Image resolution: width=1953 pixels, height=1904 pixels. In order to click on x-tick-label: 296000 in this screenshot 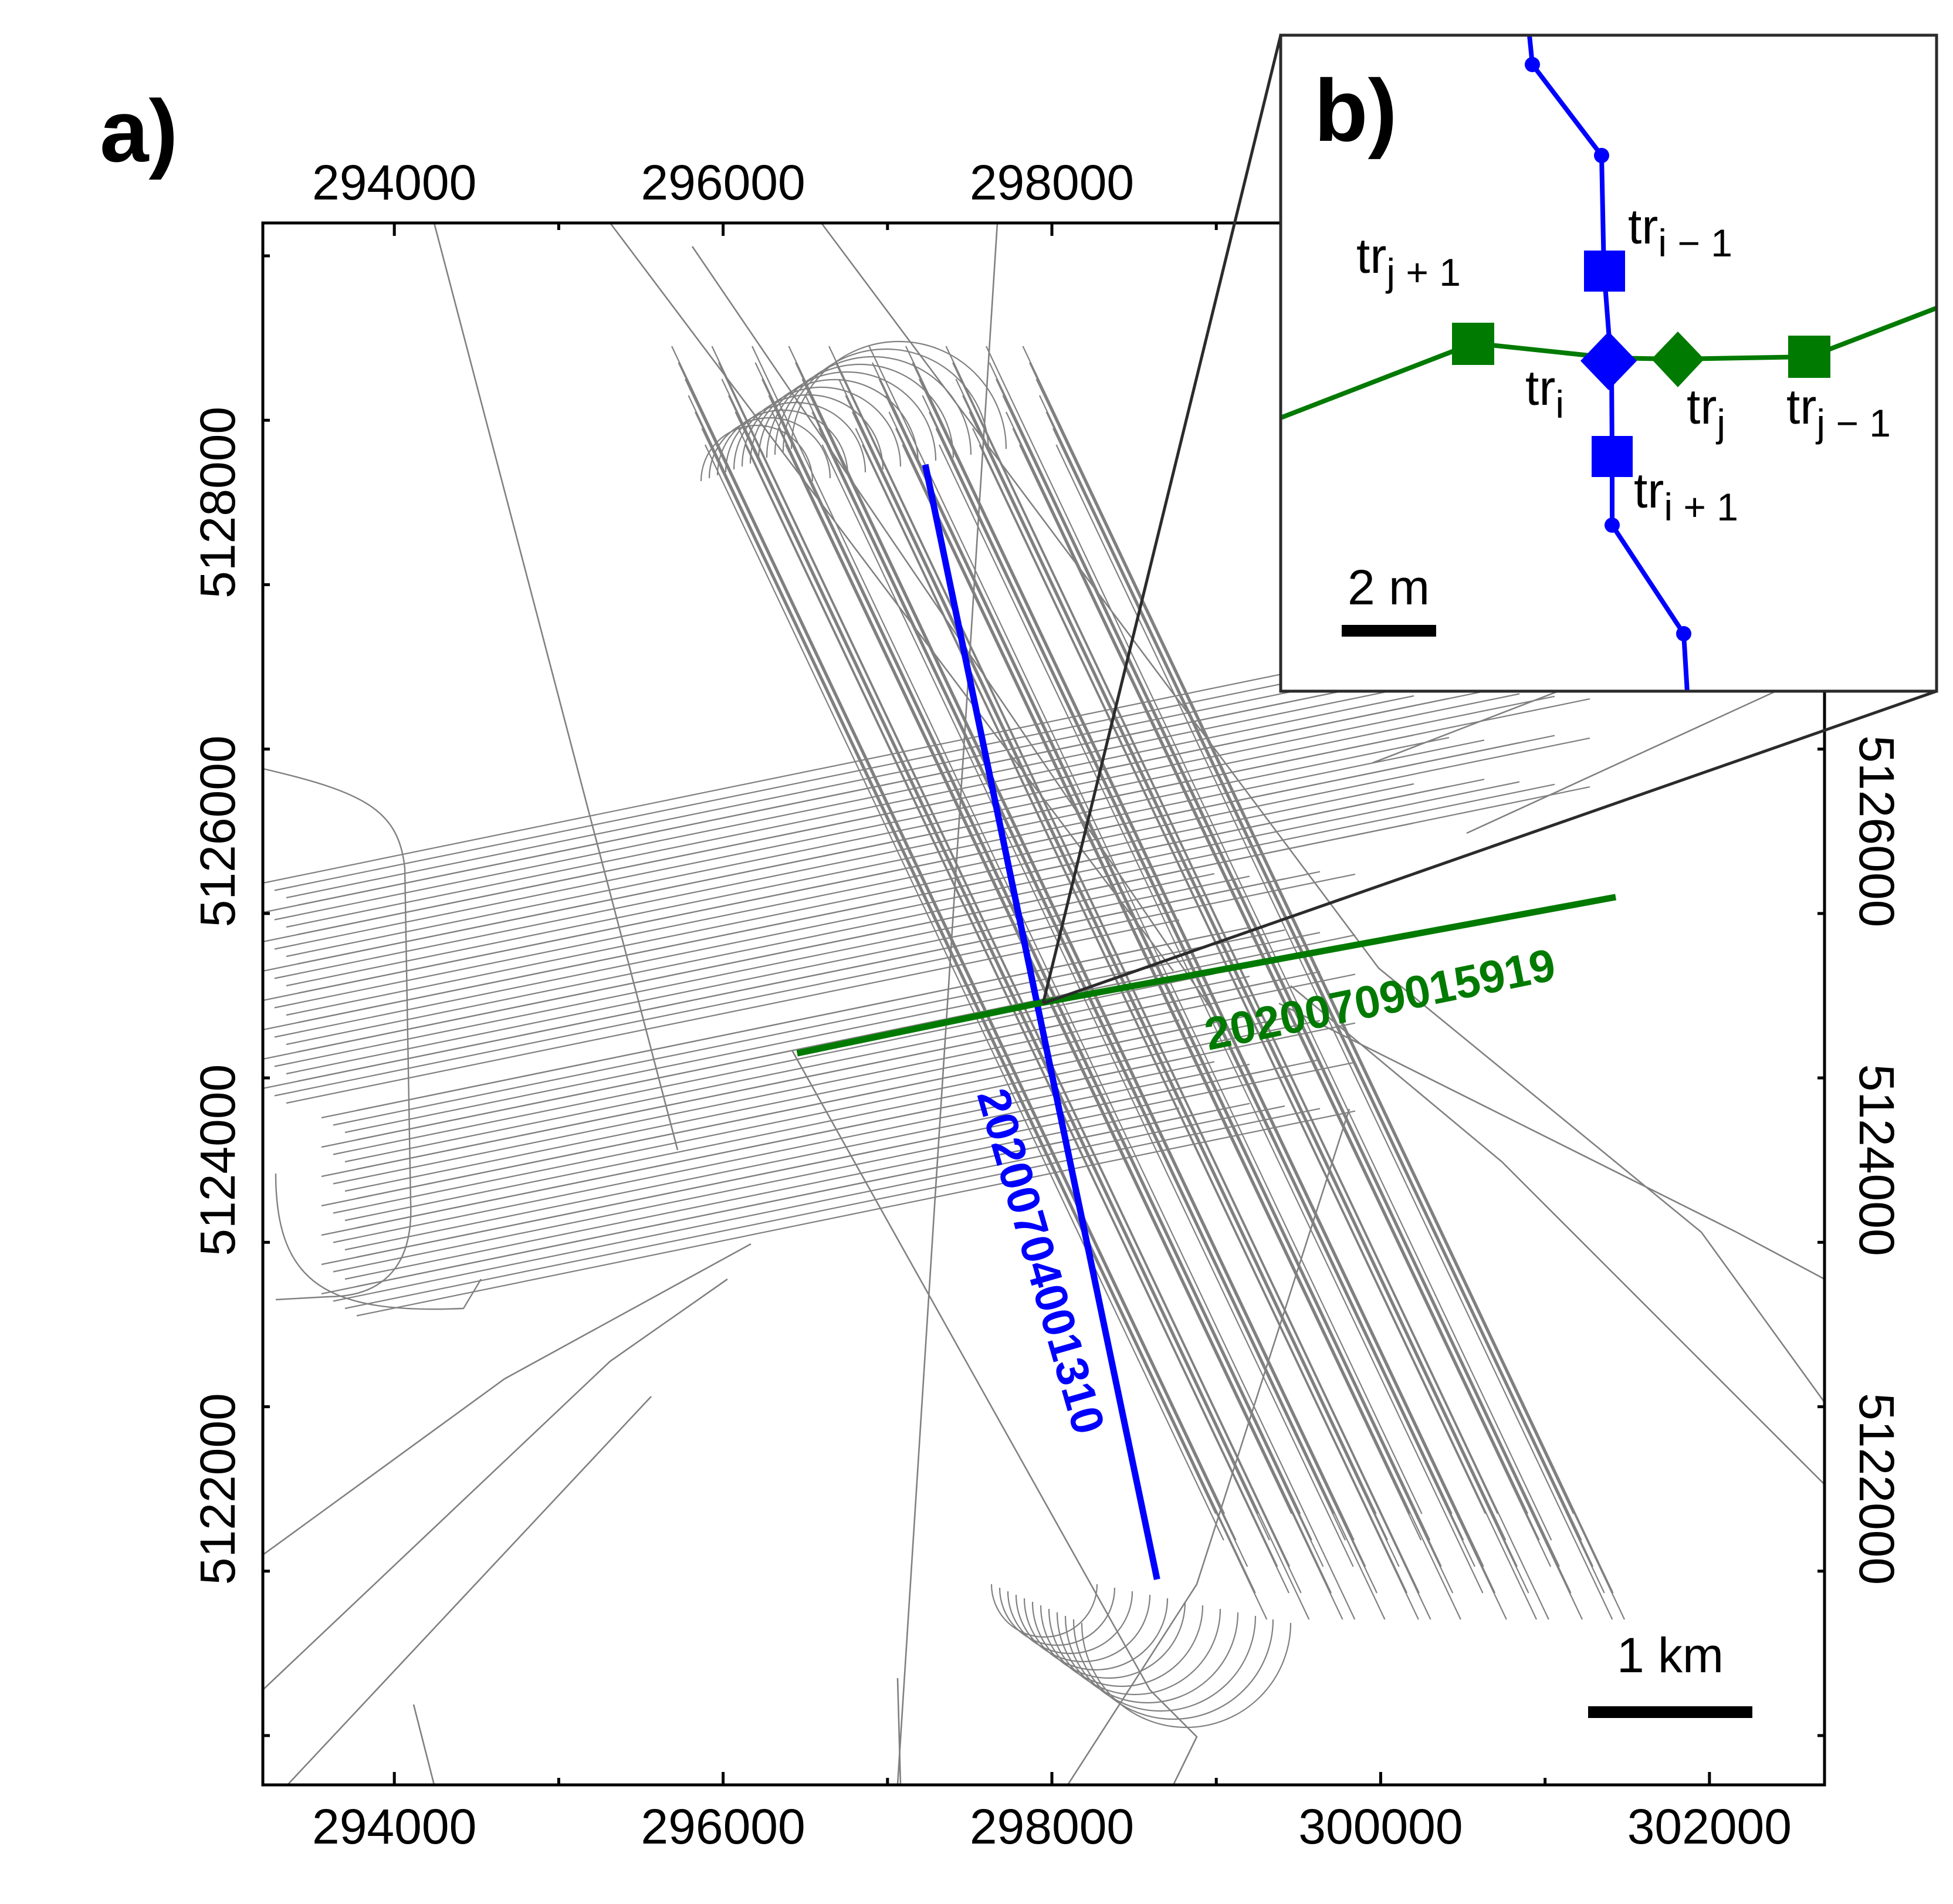, I will do `click(723, 1826)`.